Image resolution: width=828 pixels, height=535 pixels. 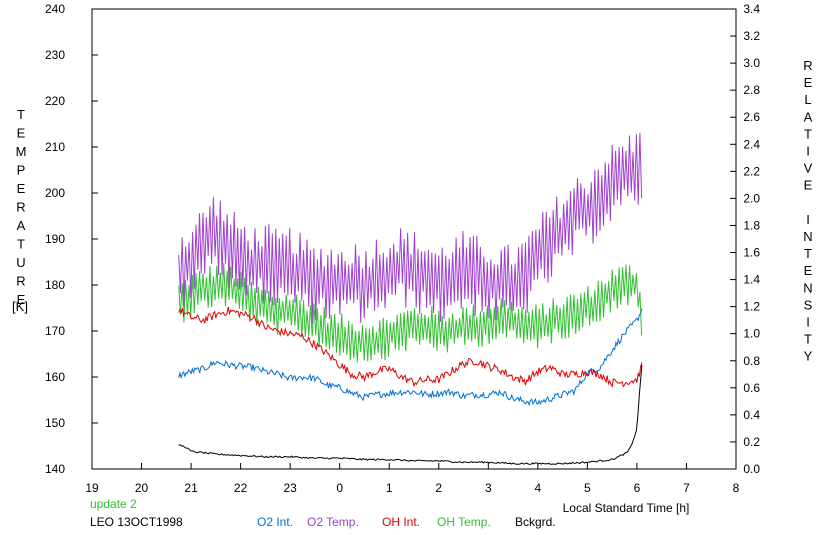 I want to click on right-tick-label: 1.0, so click(x=751, y=334).